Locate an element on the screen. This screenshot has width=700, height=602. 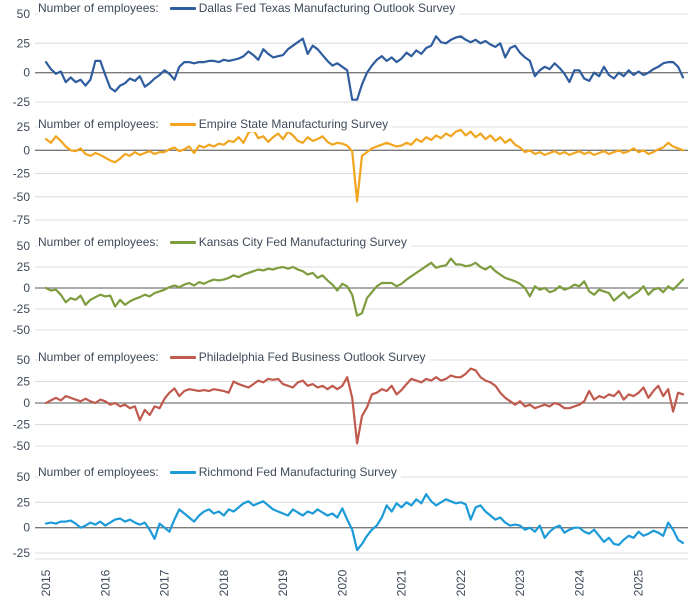
x-tick-label: 2015 is located at coordinates (46, 582).